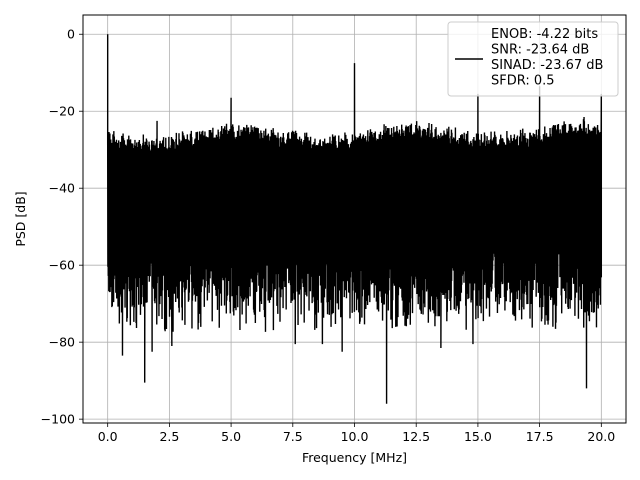  What do you see at coordinates (62, 227) in the screenshot?
I see `y-axis-ticks: 0 −20 −40 −60 −80 −100` at bounding box center [62, 227].